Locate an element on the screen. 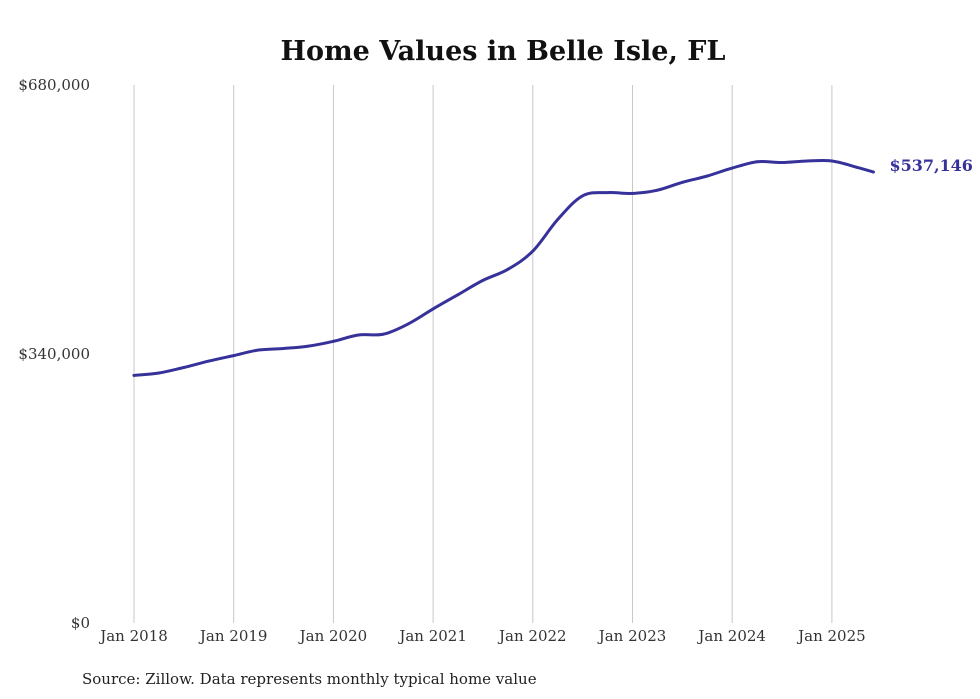 Image resolution: width=980 pixels, height=699 pixels. x-tick-label: Jan 2021 is located at coordinates (432, 636).